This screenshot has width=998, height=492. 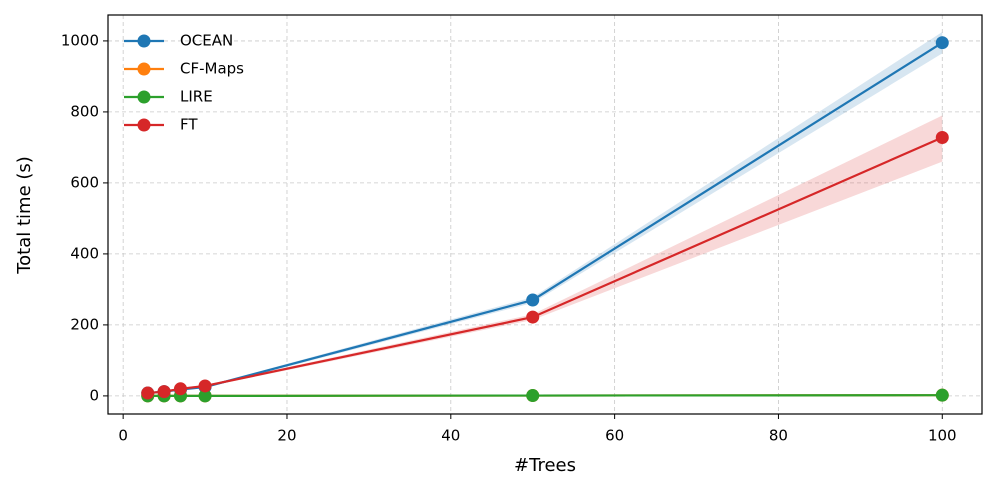 What do you see at coordinates (123, 436) in the screenshot?
I see `x-tick-label: 0` at bounding box center [123, 436].